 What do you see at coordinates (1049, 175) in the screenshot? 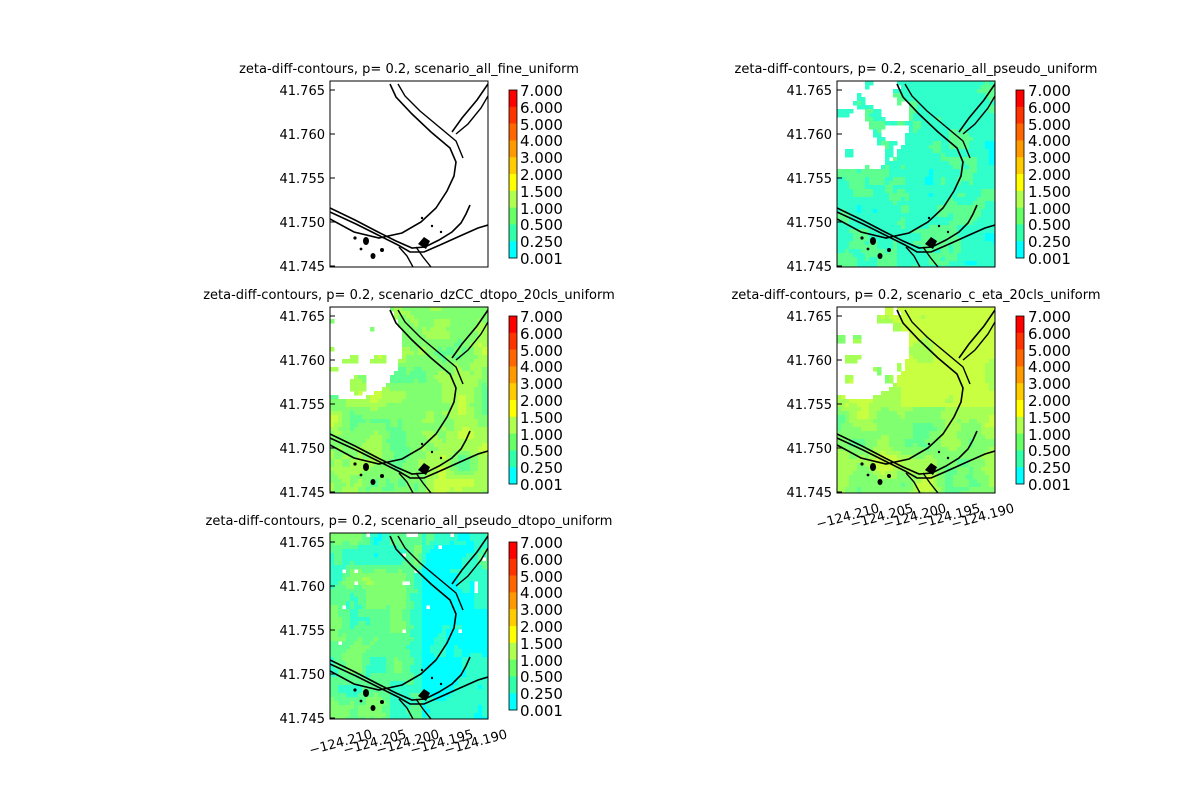
I see `colorbar-label: 2.000` at bounding box center [1049, 175].